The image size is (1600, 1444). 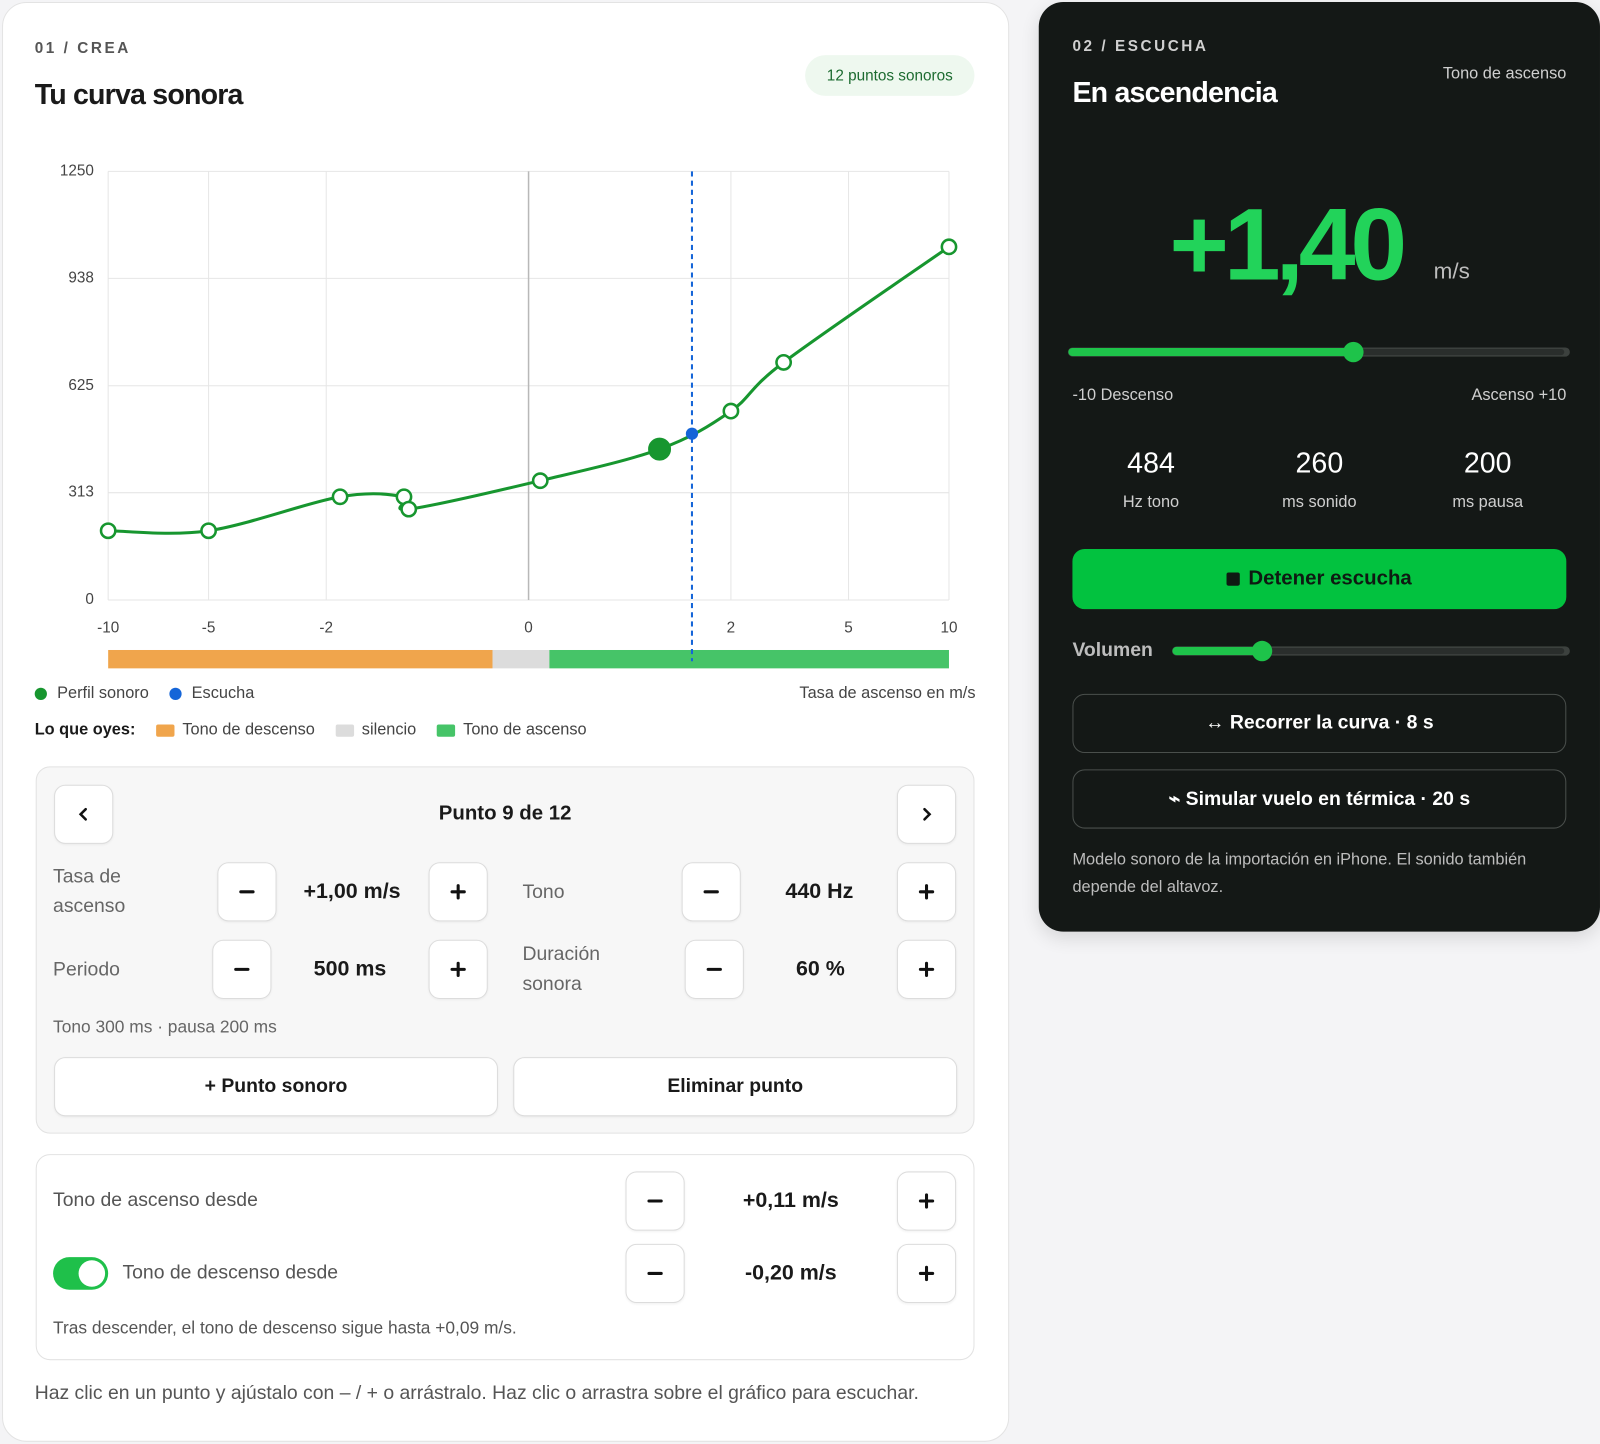 I want to click on section-title: En ascendencia, so click(x=1174, y=92).